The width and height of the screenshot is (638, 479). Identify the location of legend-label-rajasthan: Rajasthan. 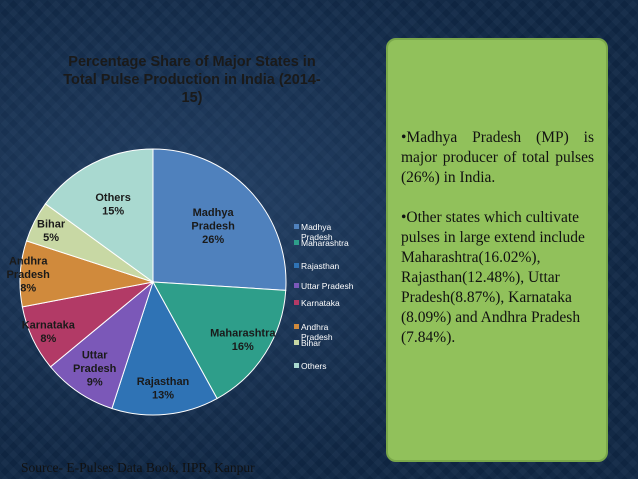
(320, 266).